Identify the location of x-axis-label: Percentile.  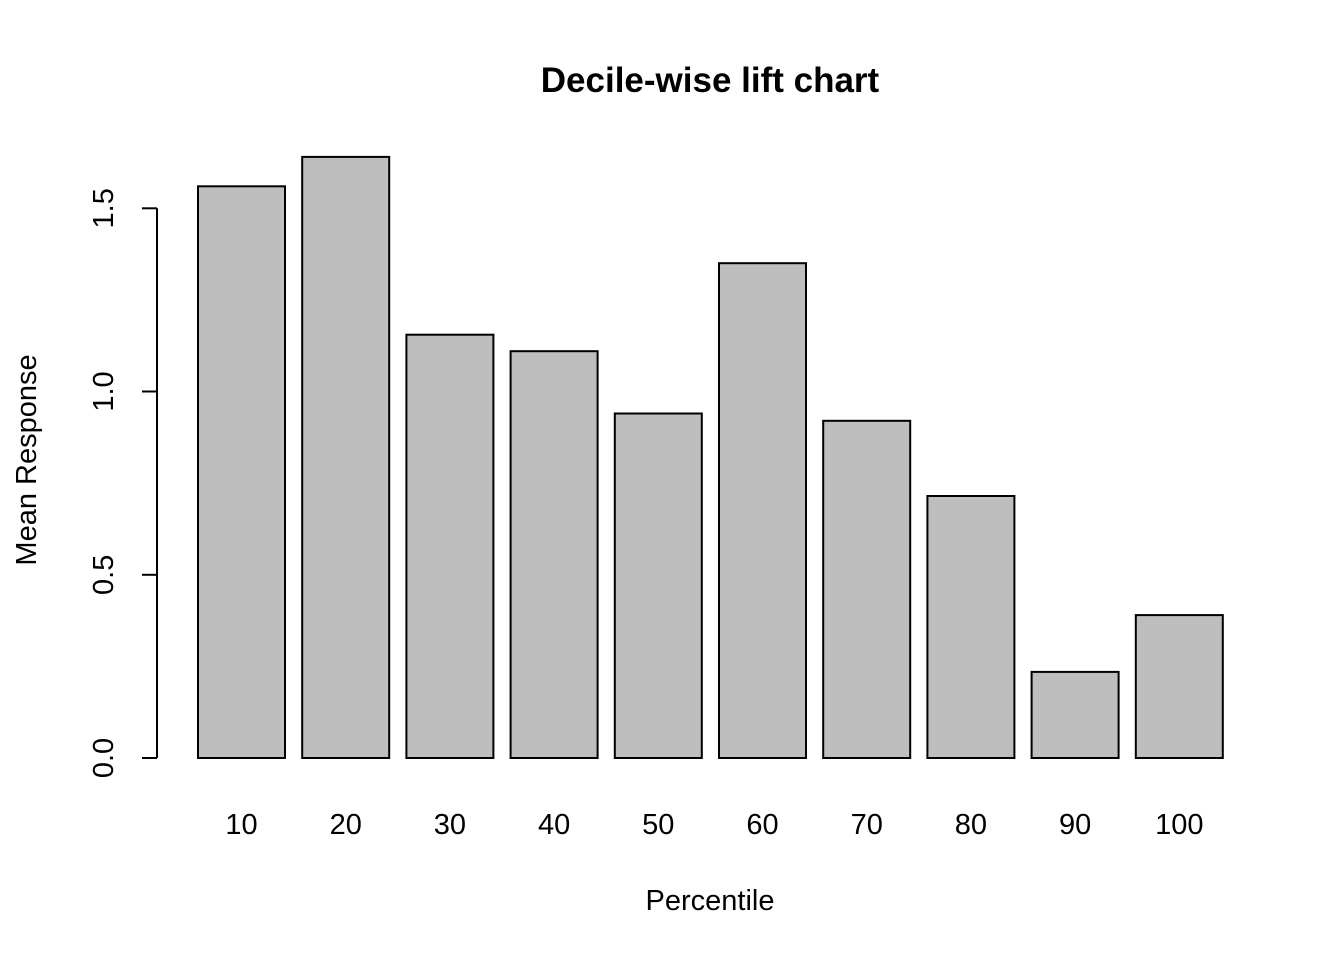
(710, 901).